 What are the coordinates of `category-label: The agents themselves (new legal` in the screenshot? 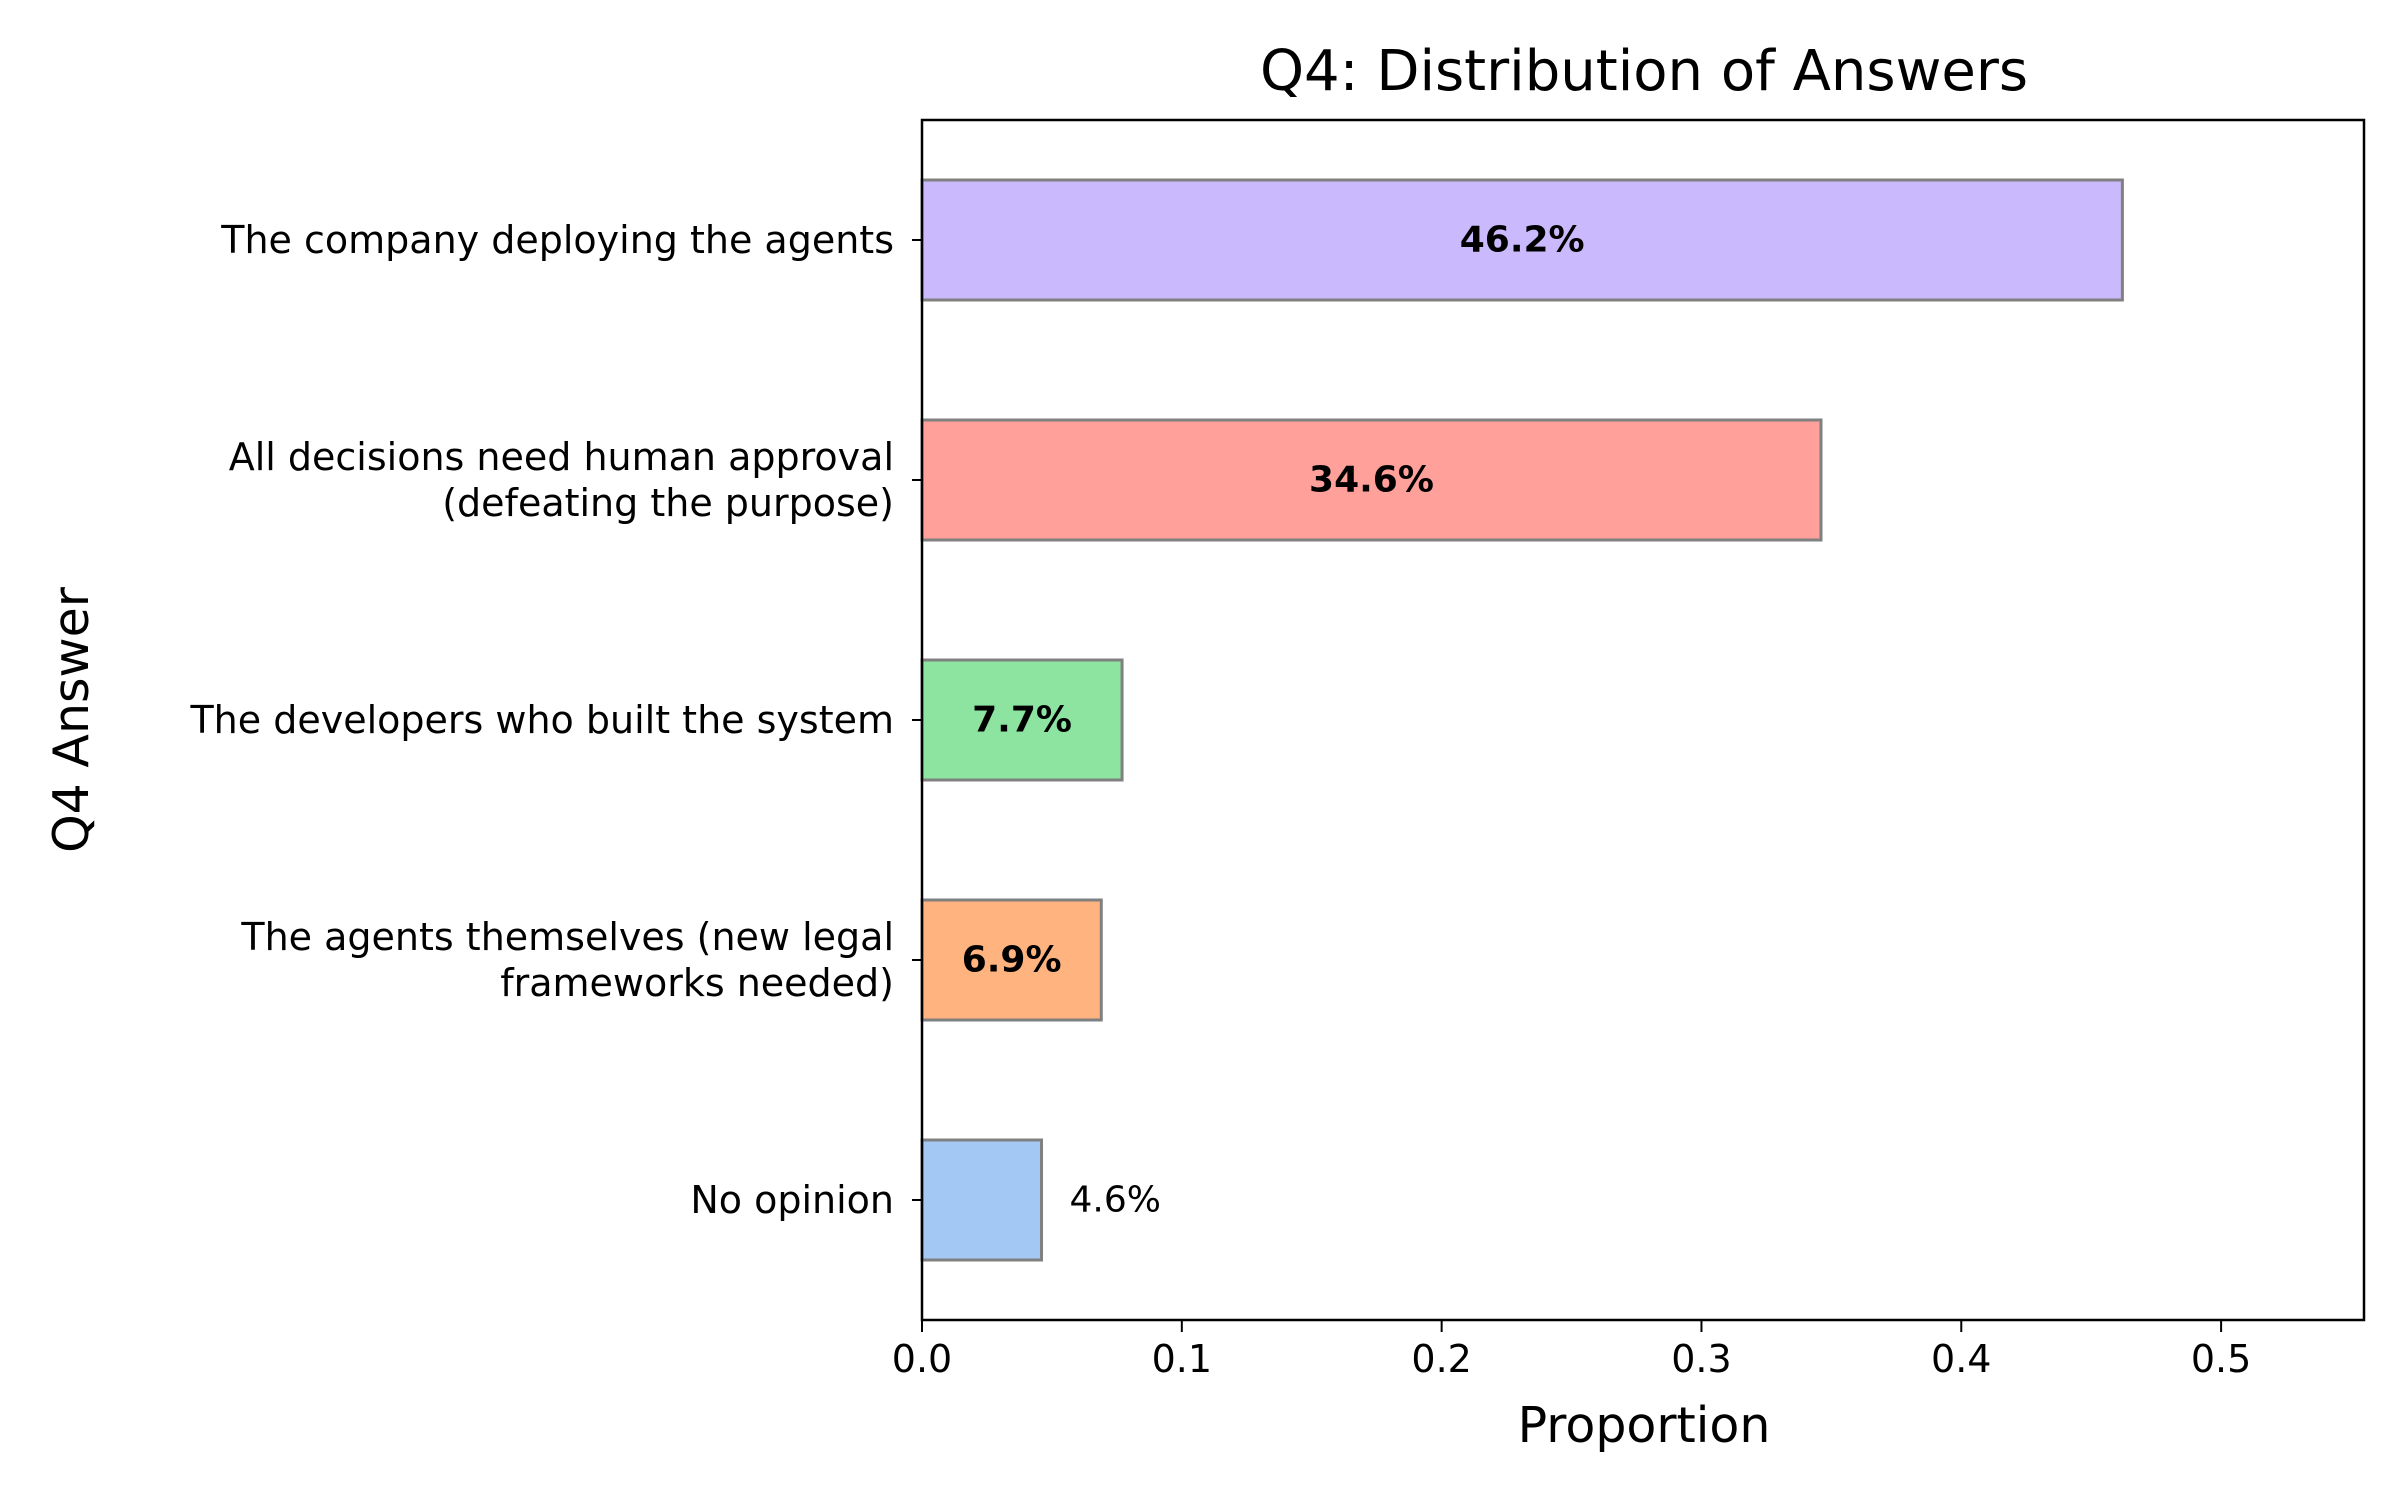 It's located at (567, 937).